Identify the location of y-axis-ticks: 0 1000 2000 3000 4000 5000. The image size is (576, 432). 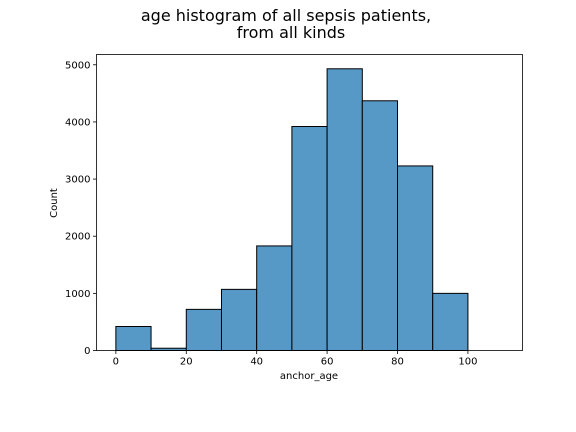
(81, 208).